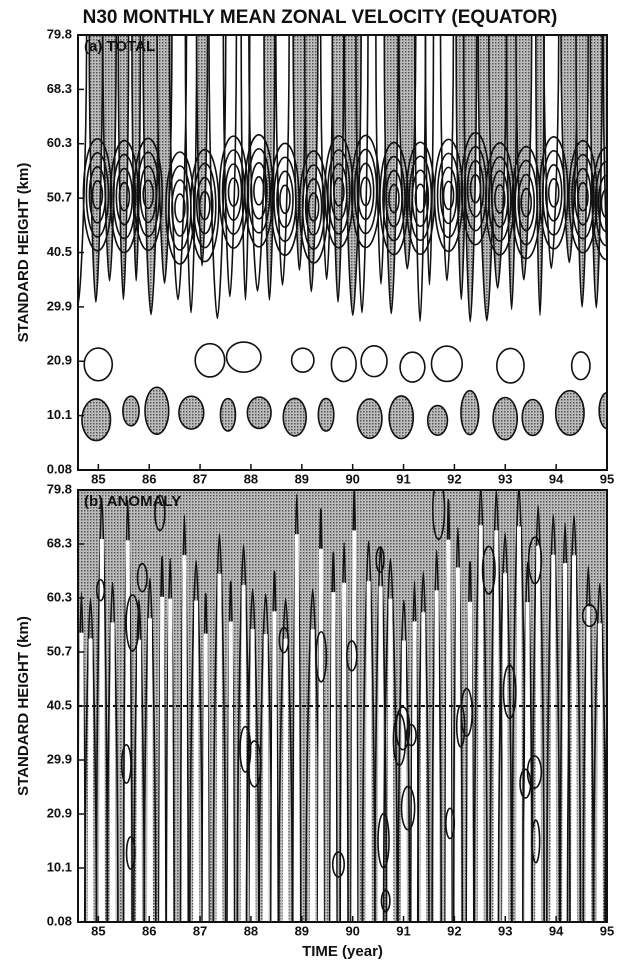 The width and height of the screenshot is (620, 969). Describe the element at coordinates (98, 478) in the screenshot. I see `x-tick-label: 85` at that location.